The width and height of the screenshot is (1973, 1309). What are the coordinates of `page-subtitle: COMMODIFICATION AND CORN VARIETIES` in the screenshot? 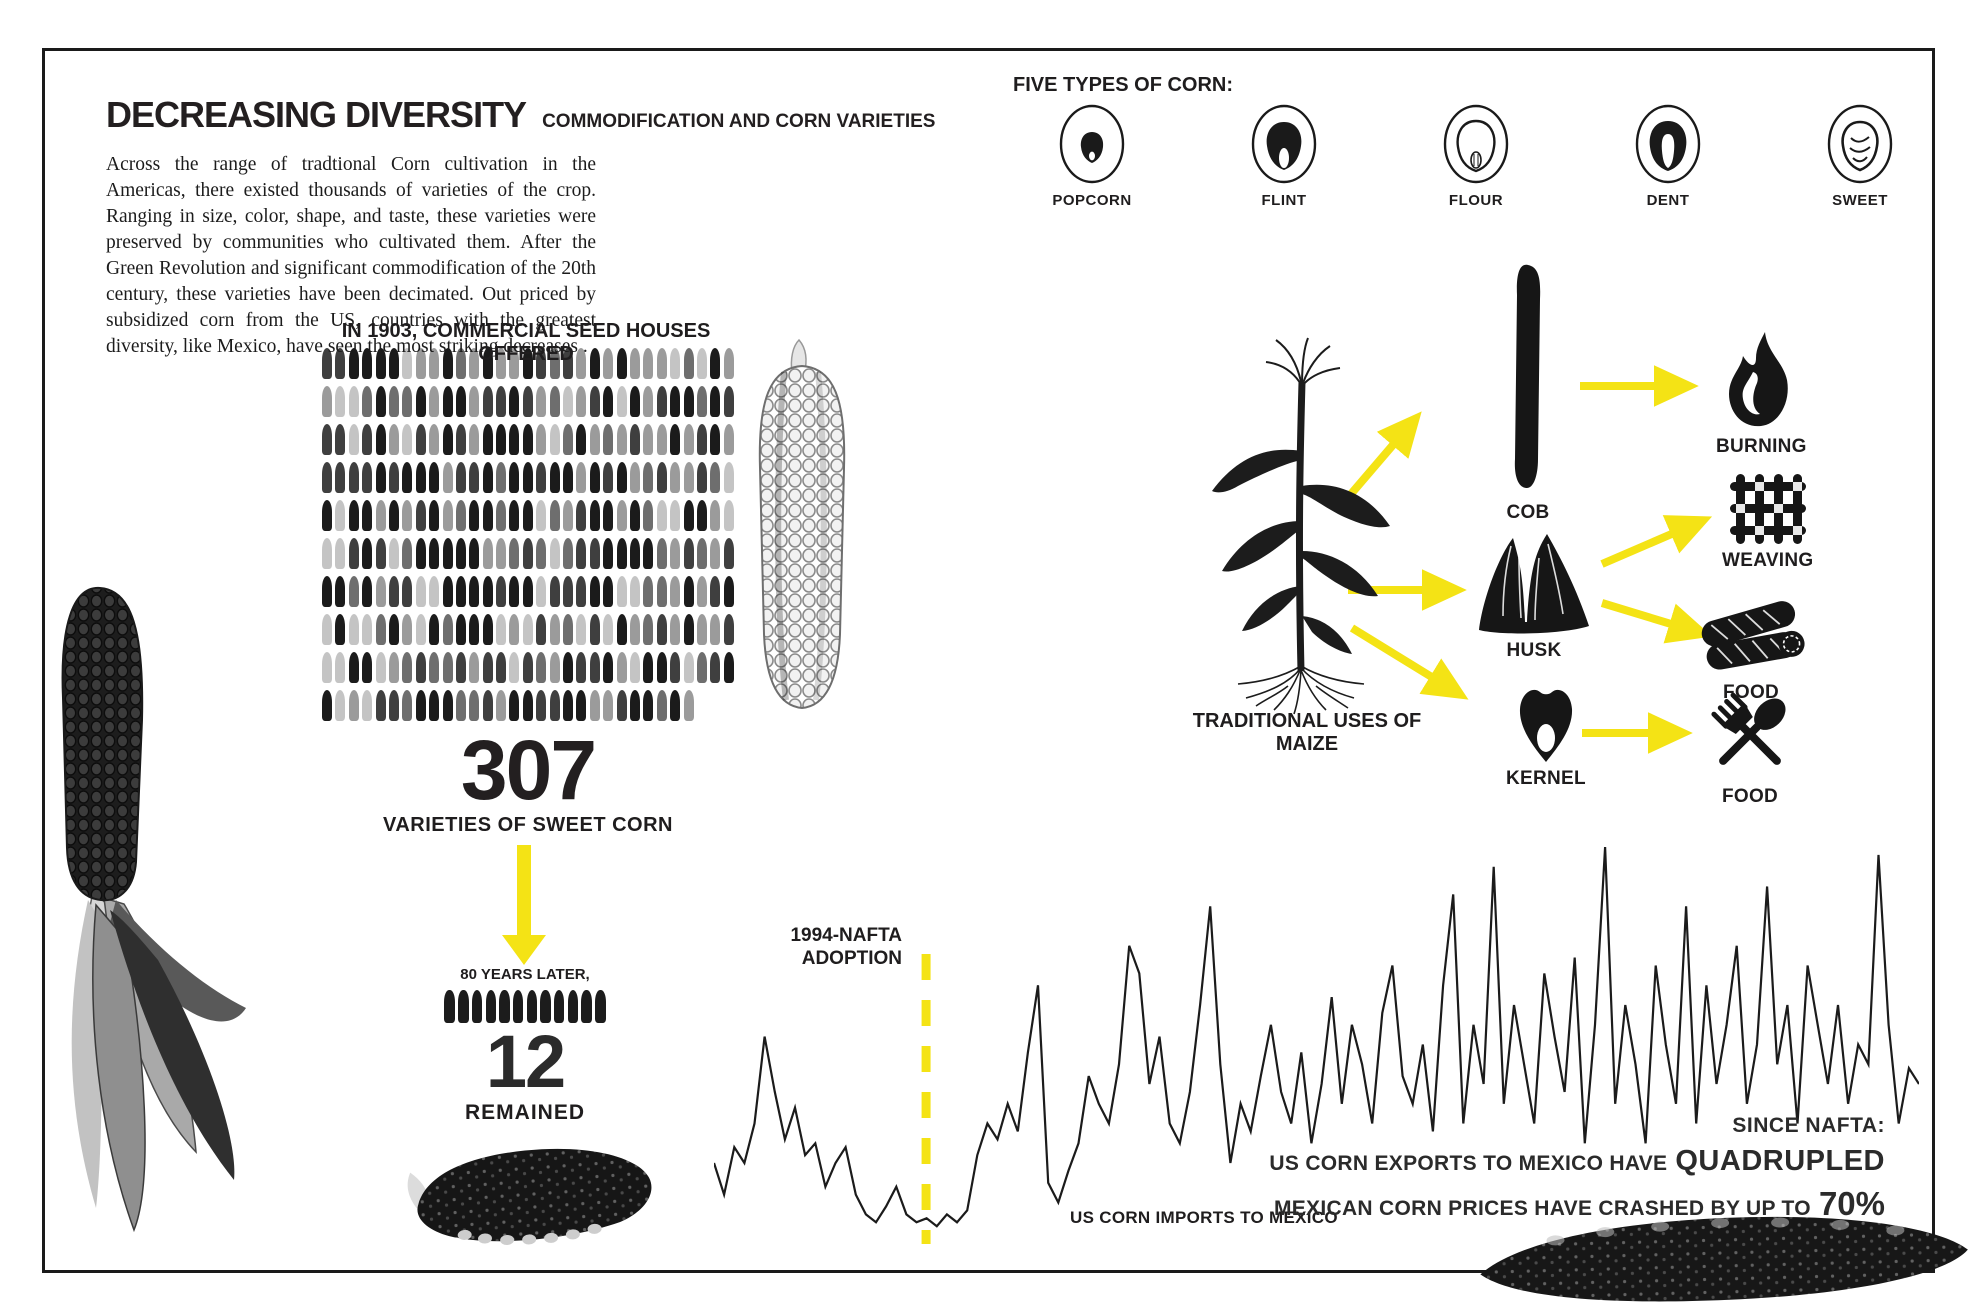 It's located at (739, 121).